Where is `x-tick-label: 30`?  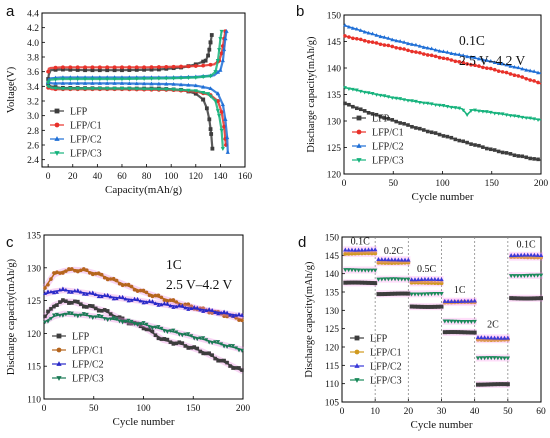
x-tick-label: 30 is located at coordinates (442, 412).